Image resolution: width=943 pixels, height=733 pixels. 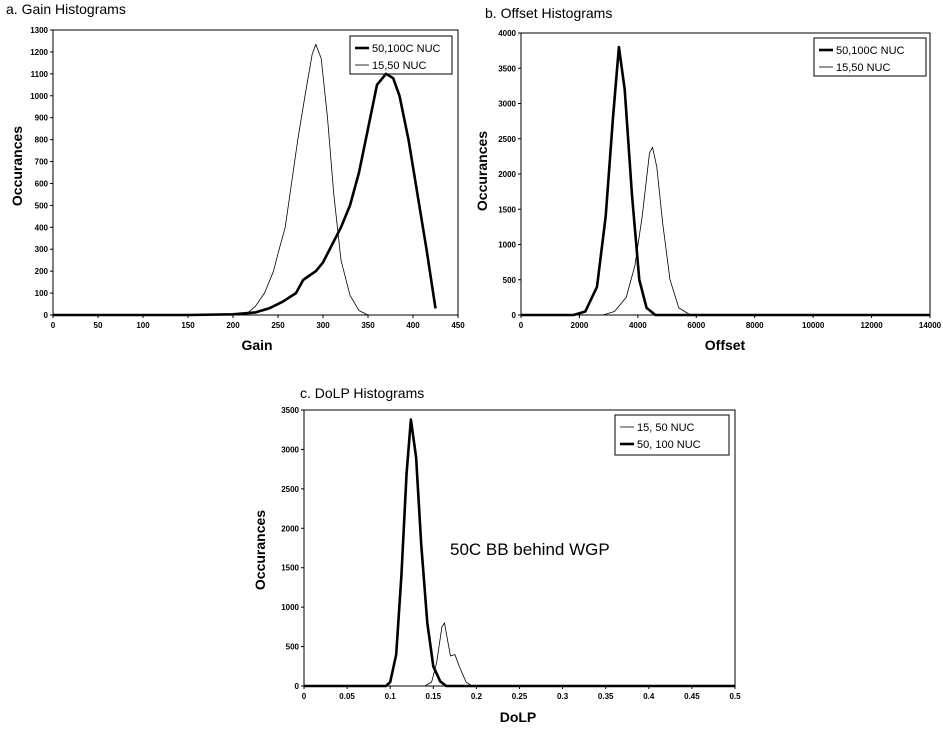 What do you see at coordinates (42, 183) in the screenshot?
I see `y-tick-label-gain: 600` at bounding box center [42, 183].